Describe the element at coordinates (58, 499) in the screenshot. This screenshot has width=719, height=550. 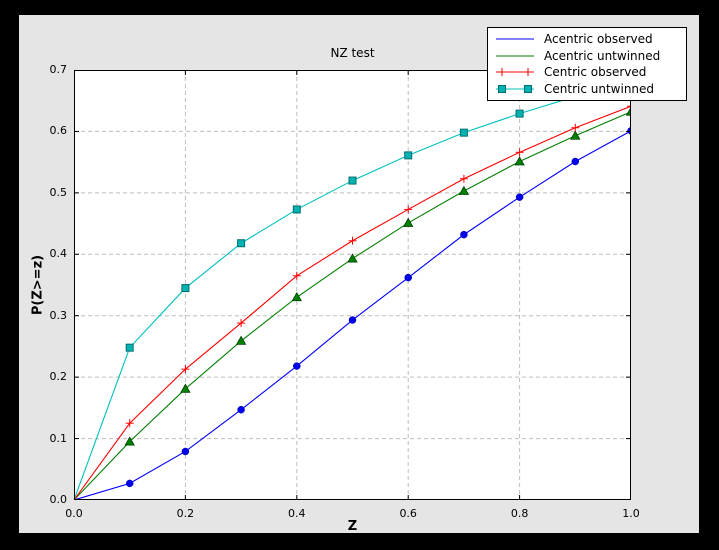
I see `y-tick-label: 0.0` at that location.